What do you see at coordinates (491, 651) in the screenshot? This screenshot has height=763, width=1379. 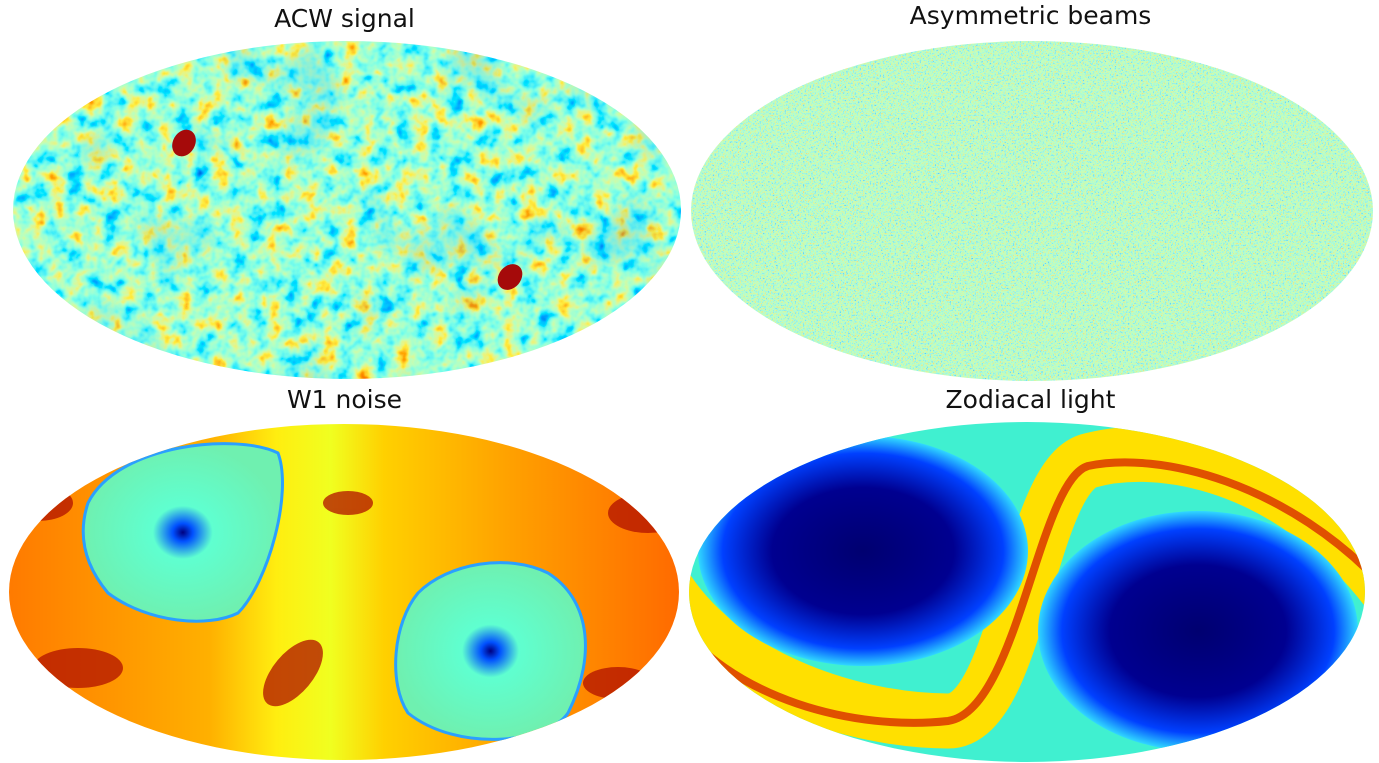 I see `noise-patch-right` at bounding box center [491, 651].